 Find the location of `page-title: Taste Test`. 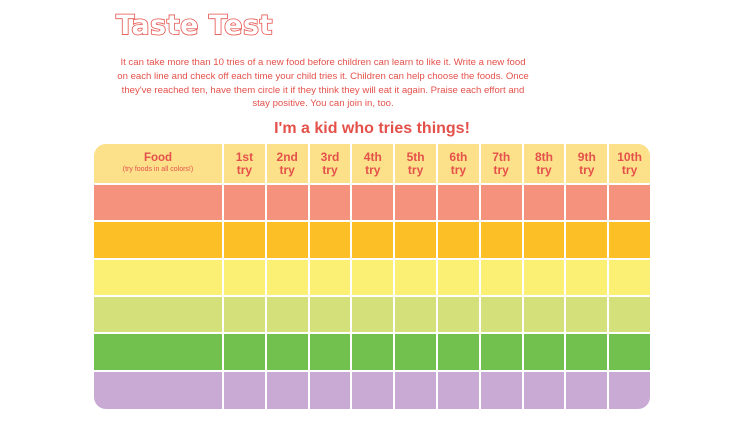

page-title: Taste Test is located at coordinates (194, 25).